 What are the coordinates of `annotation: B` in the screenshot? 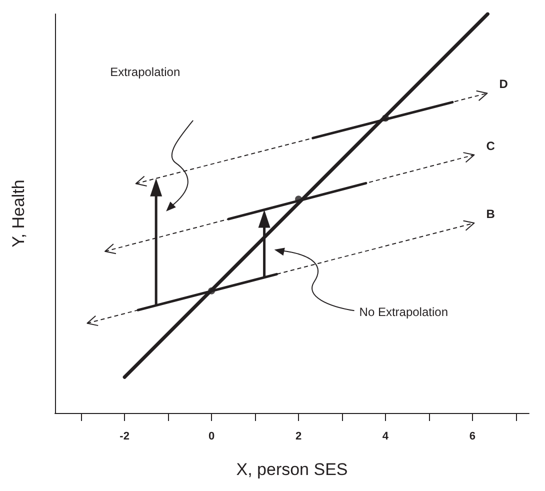 It's located at (490, 214).